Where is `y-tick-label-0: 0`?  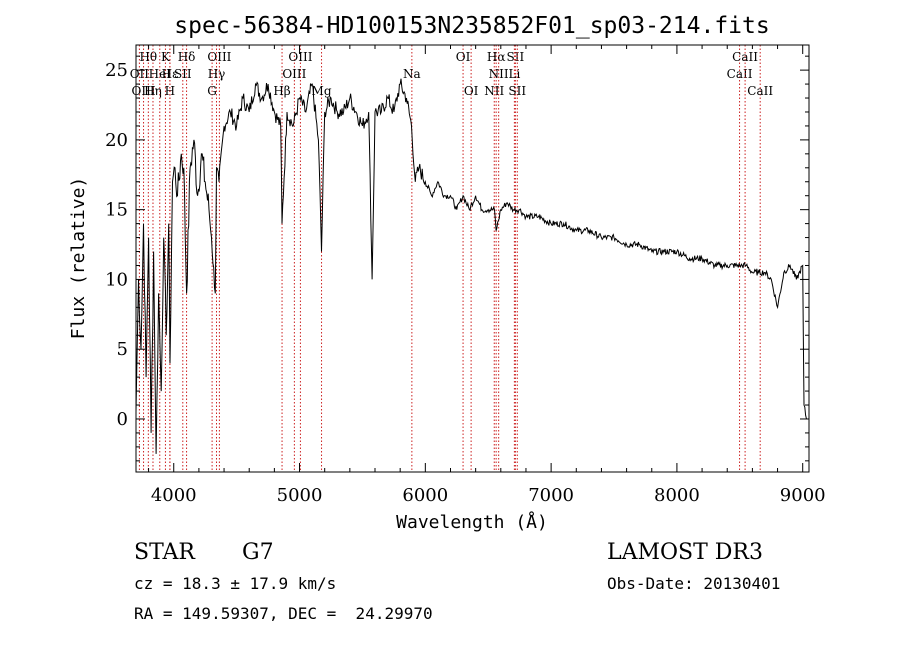 y-tick-label-0: 0 is located at coordinates (122, 419).